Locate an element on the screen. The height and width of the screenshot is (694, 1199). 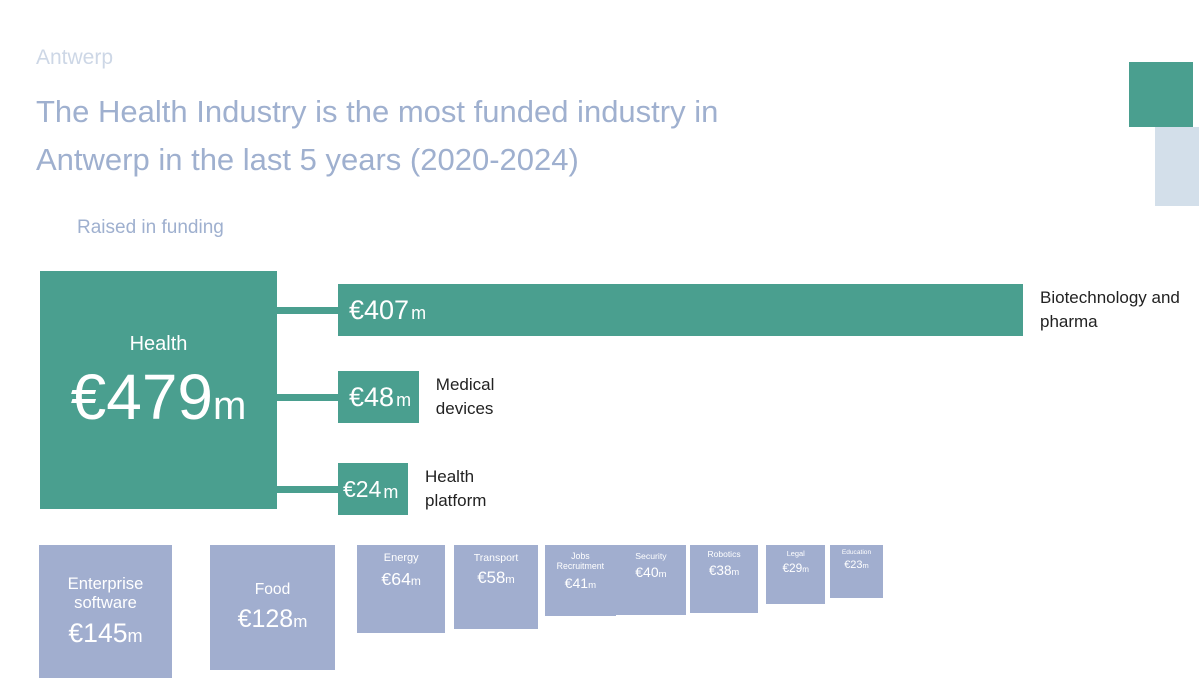
industry-label-security: Security is located at coordinates (651, 556).